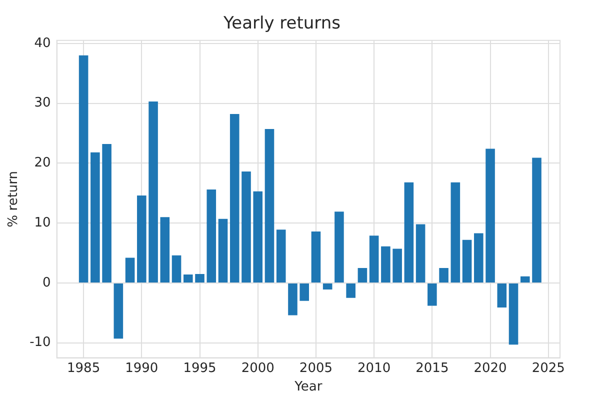 Image resolution: width=600 pixels, height=399 pixels. Describe the element at coordinates (281, 24) in the screenshot. I see `chart-title: Yearly returns` at that location.